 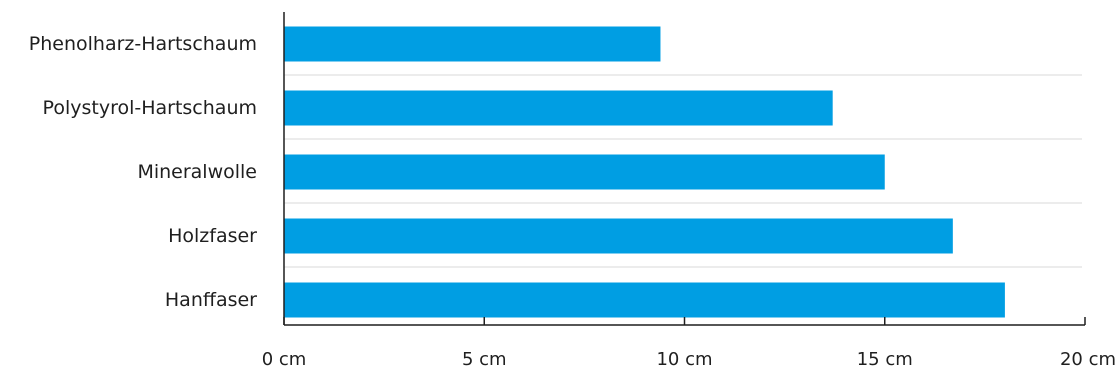 I want to click on category-label: Mineralwolle, so click(x=197, y=172).